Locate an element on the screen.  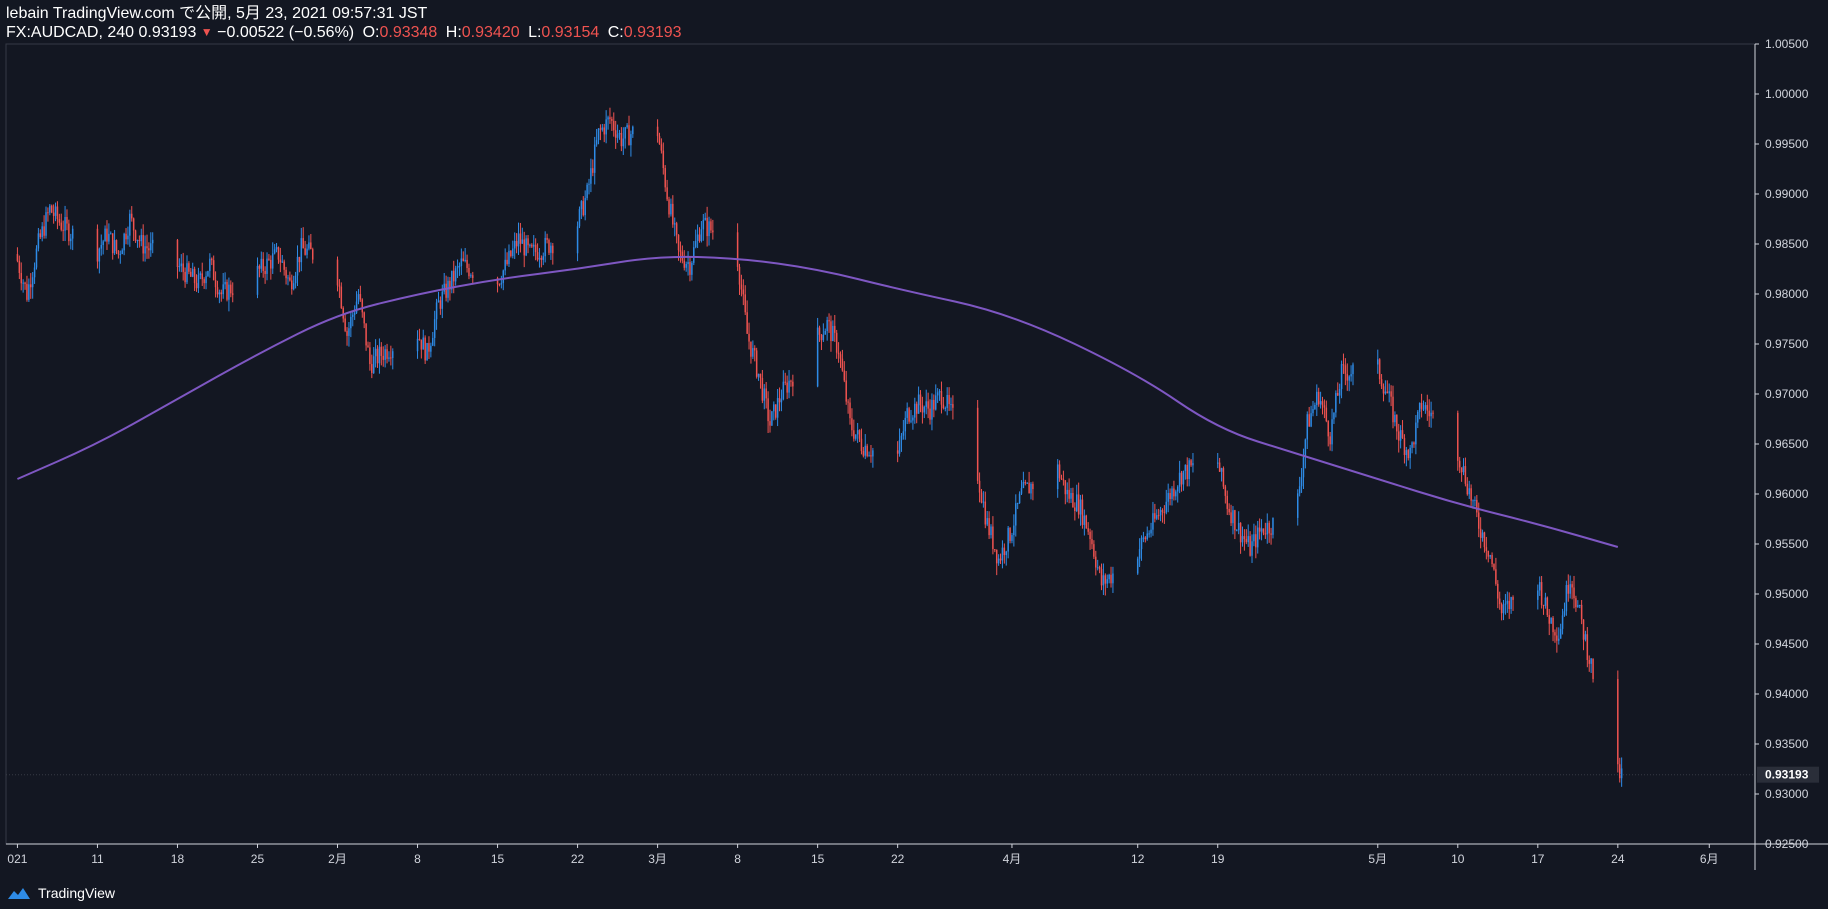
last-price-tag is located at coordinates (1788, 774).